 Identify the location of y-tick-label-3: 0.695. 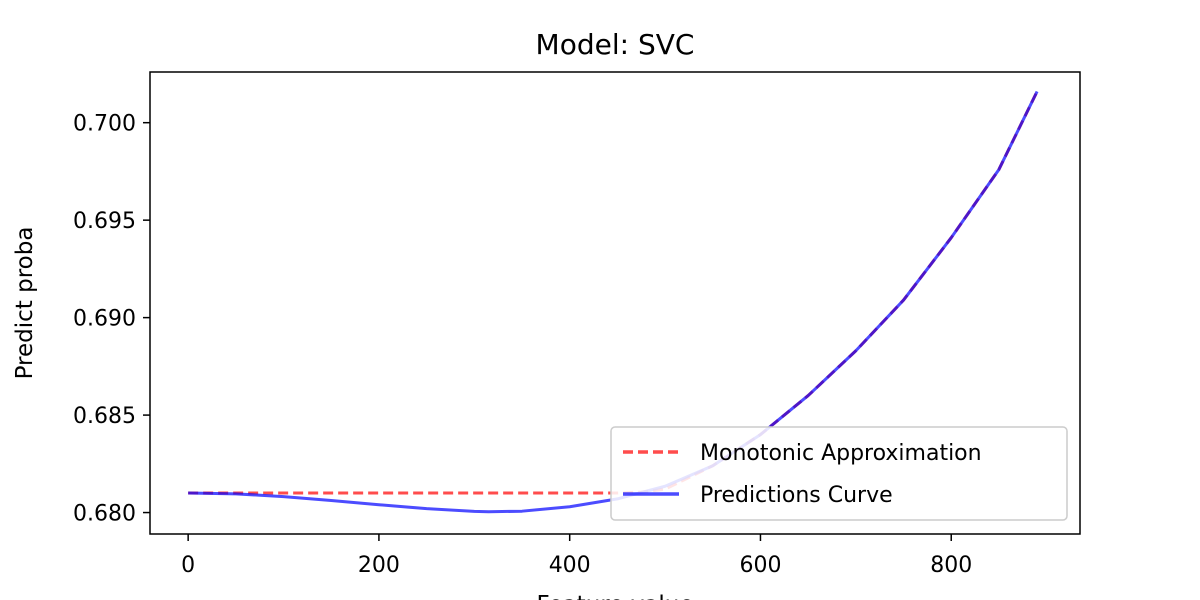
(104, 221).